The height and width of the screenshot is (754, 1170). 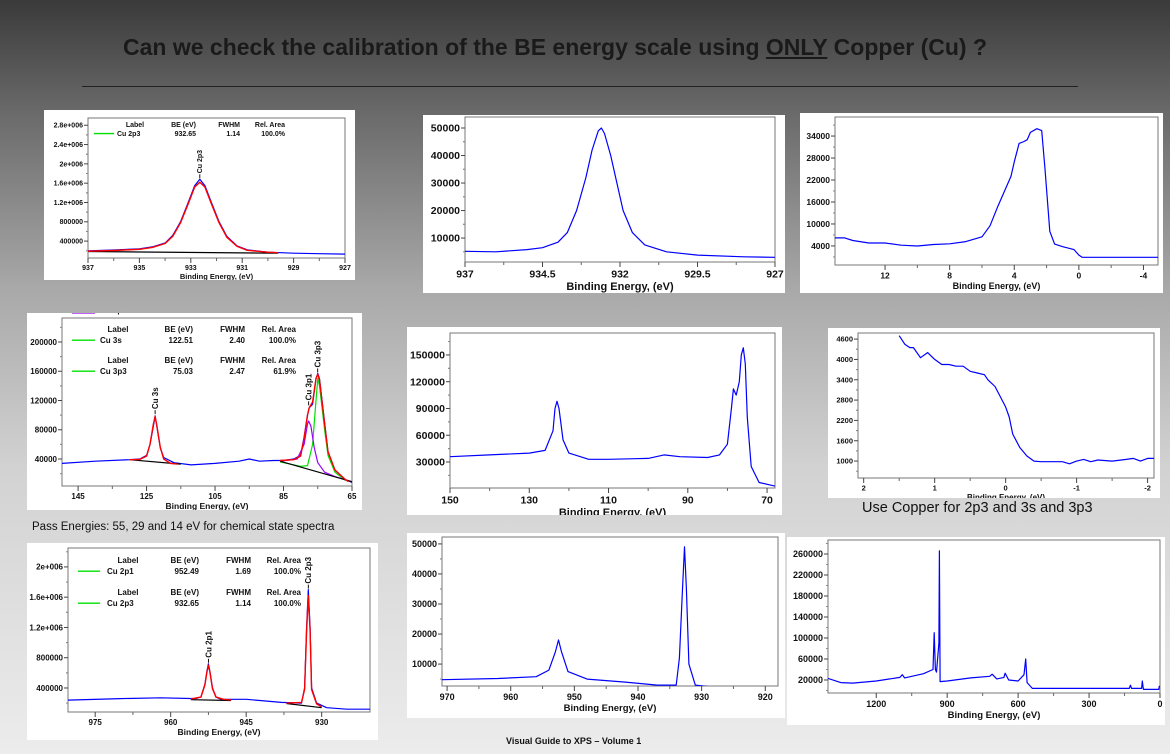 What do you see at coordinates (128, 134) in the screenshot?
I see `legend-label: Cu 2p3` at bounding box center [128, 134].